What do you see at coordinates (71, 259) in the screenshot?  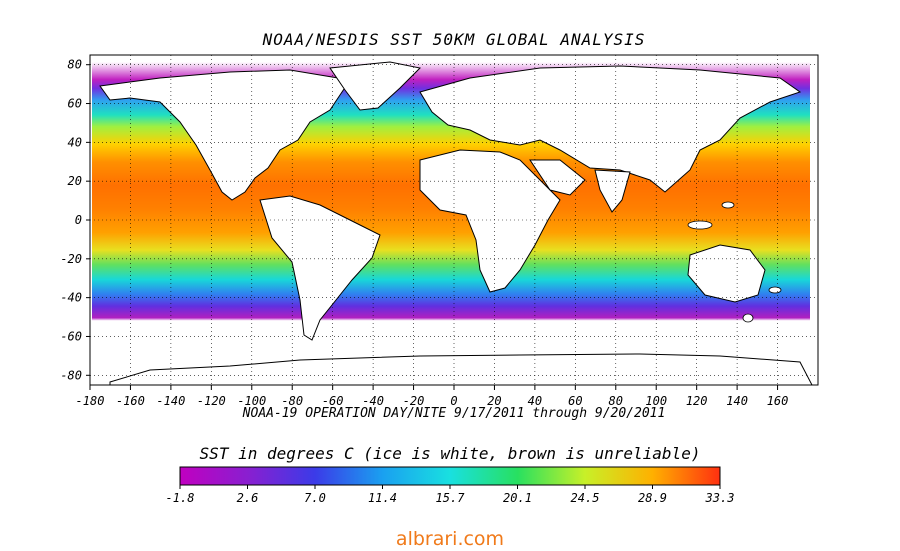 I see `lat-tick-label: -20` at bounding box center [71, 259].